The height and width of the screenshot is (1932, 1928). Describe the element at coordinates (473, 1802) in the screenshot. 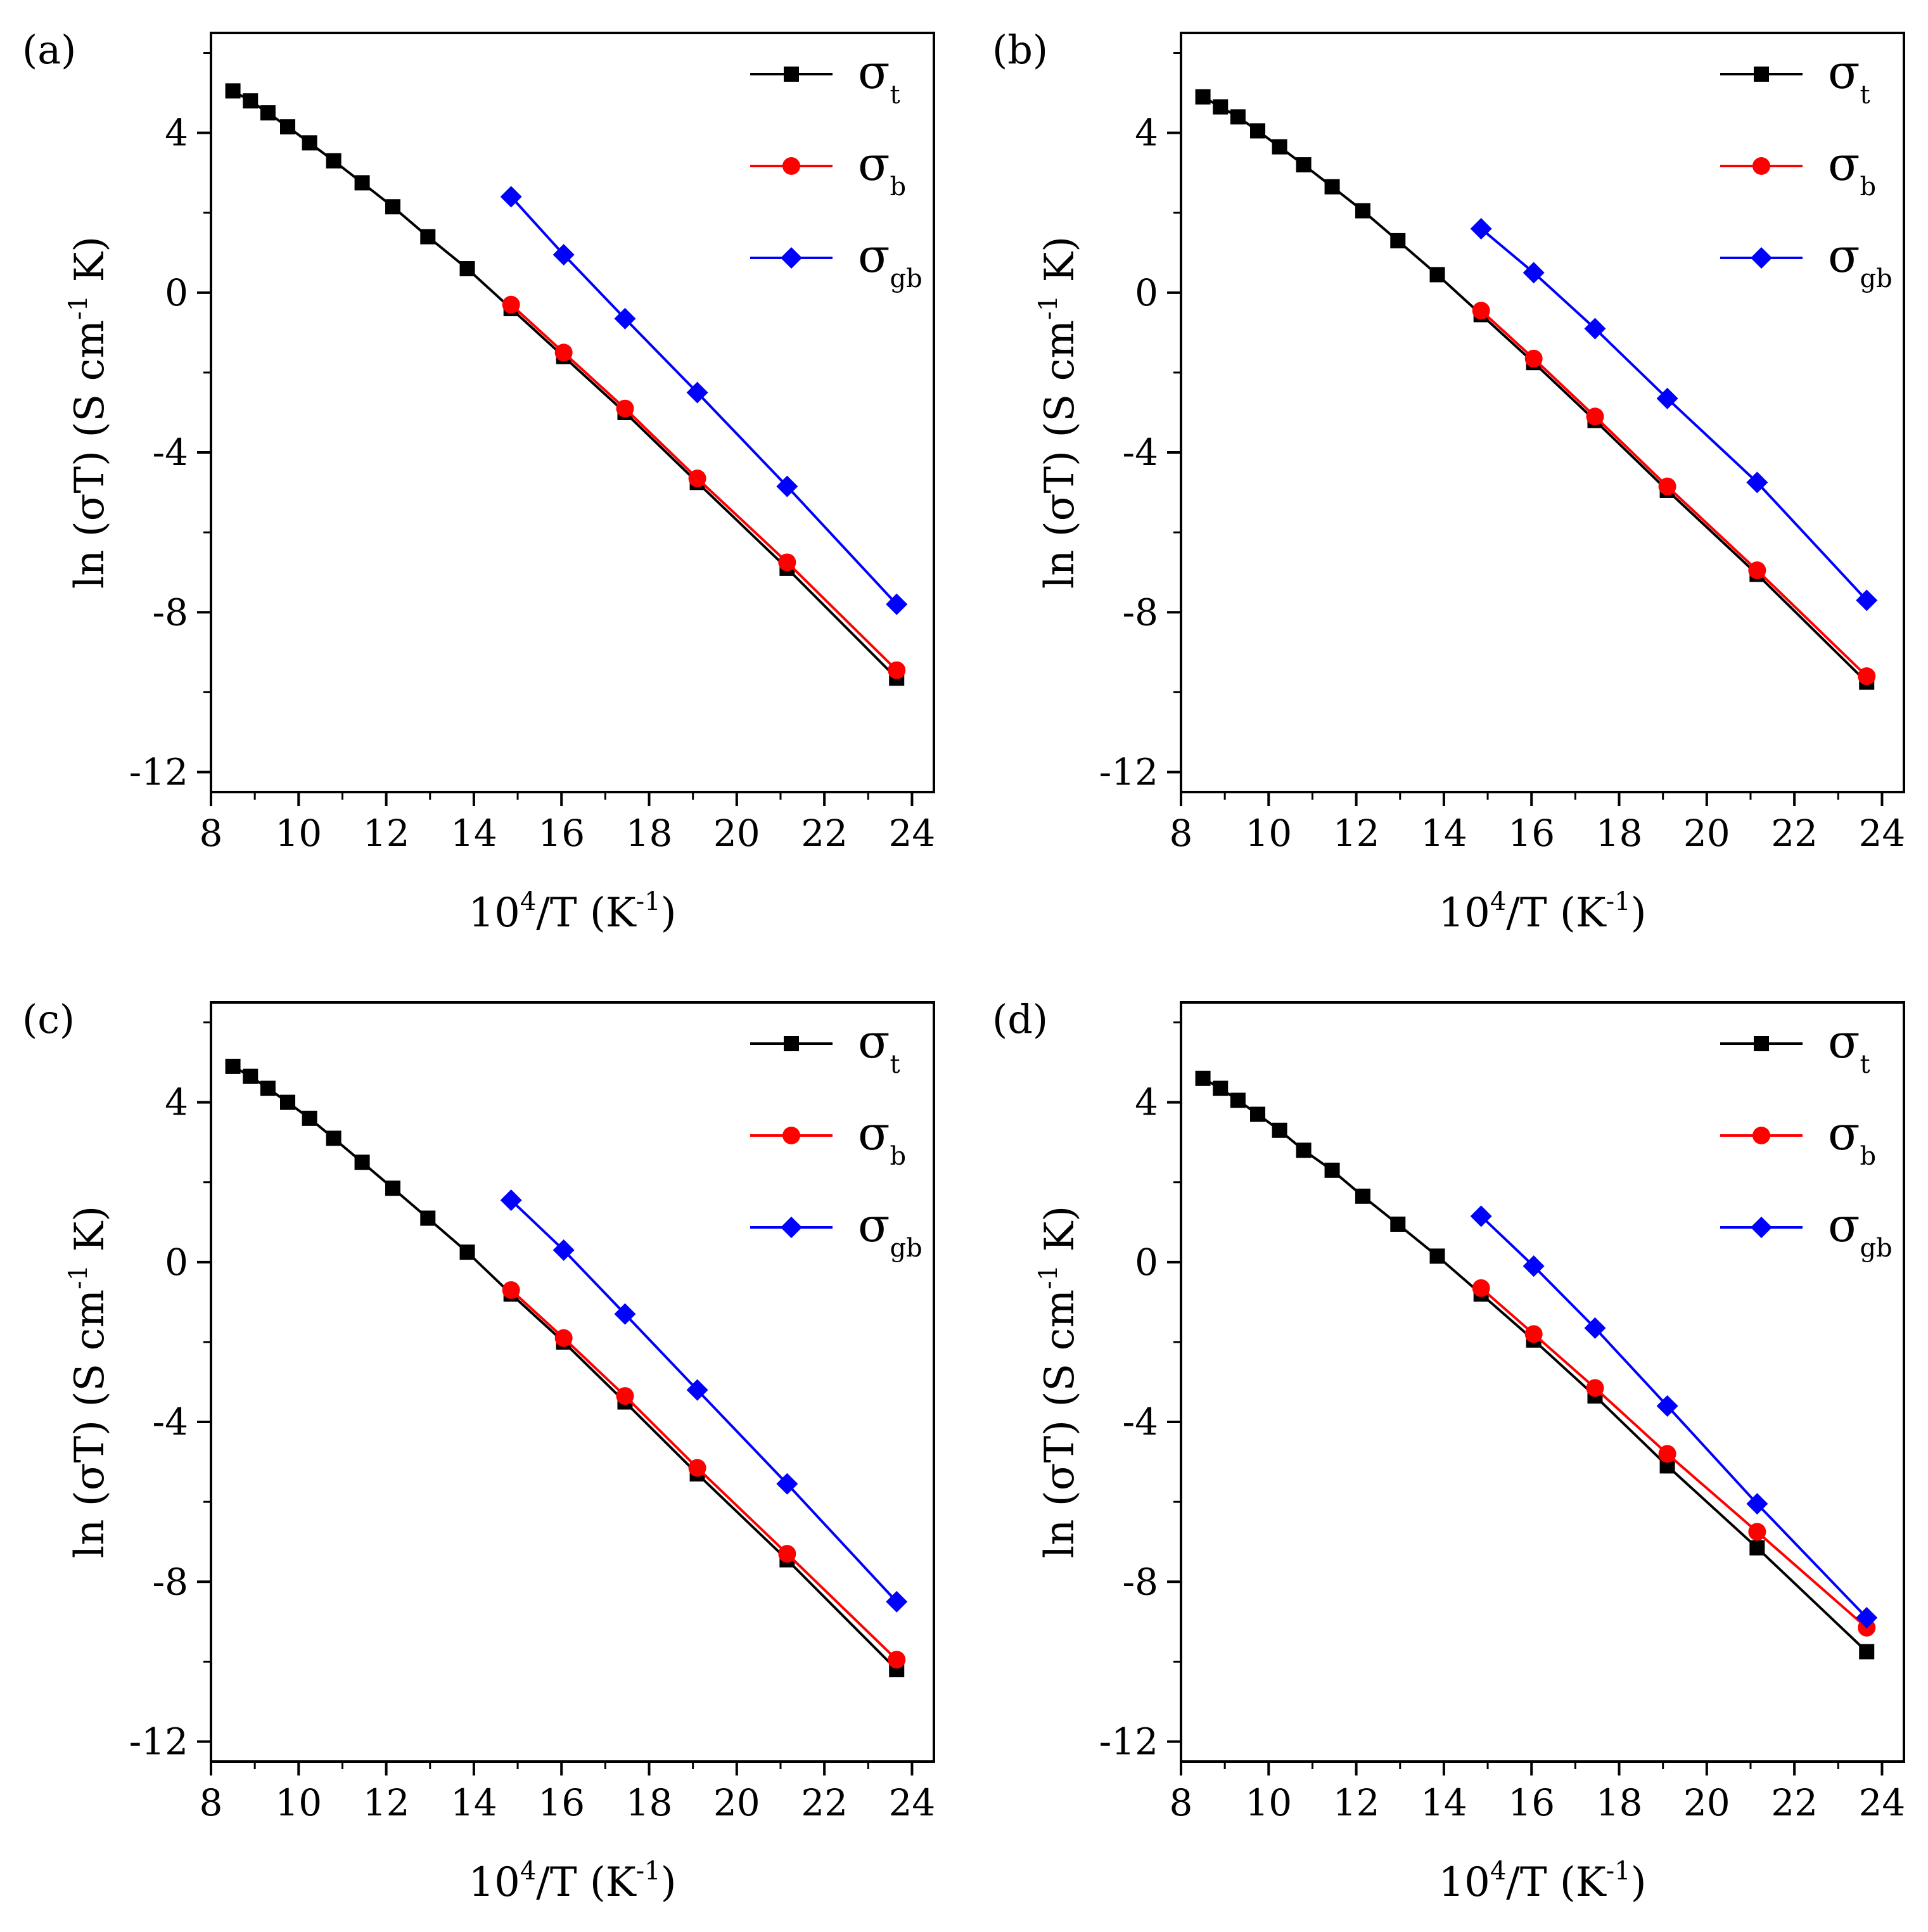

I see `x-tick-label: 14` at that location.